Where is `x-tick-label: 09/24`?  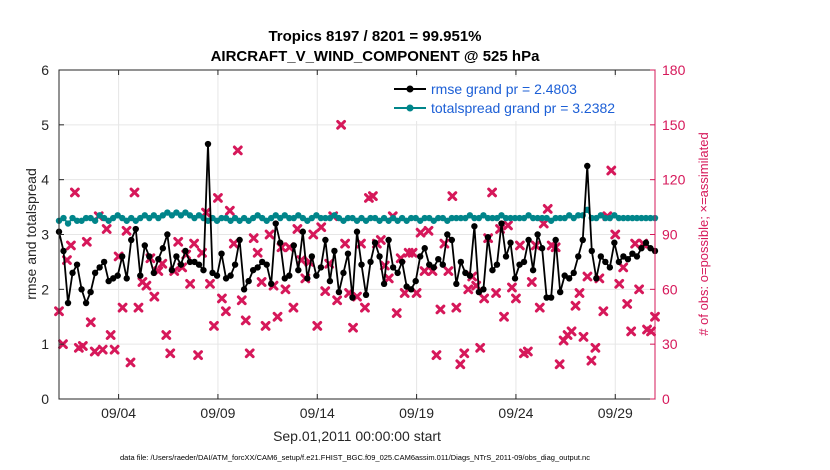
x-tick-label: 09/24 is located at coordinates (515, 413).